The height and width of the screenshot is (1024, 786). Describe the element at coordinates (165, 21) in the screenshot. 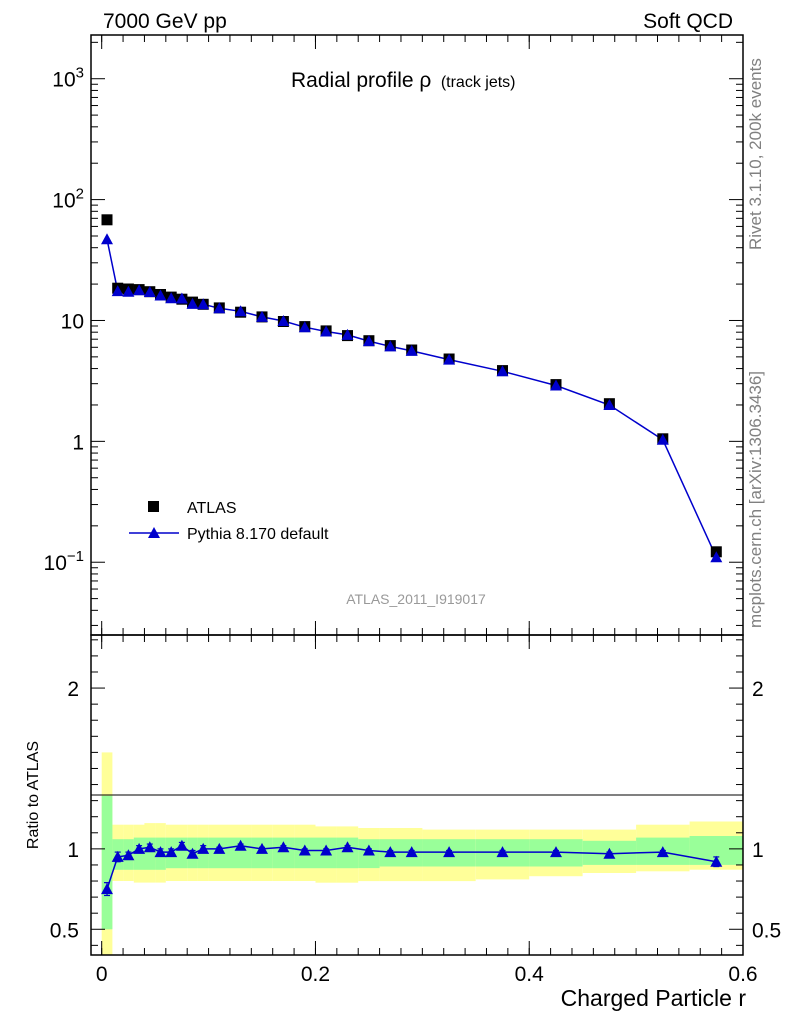

I see `header-left: 7000 GeV pp` at that location.